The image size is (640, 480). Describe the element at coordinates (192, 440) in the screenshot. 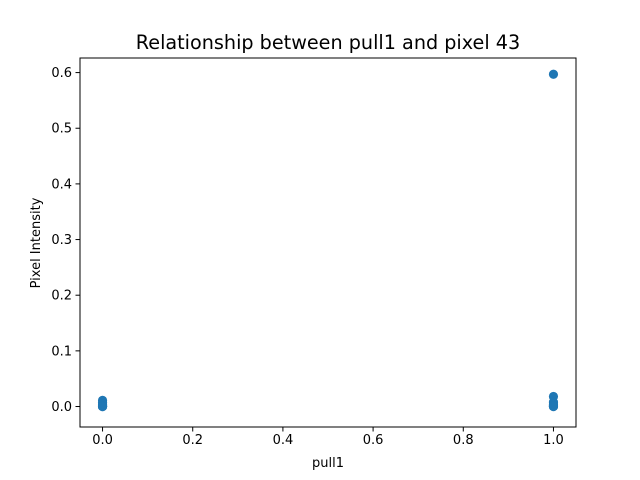

I see `x-tick-label: 0.2` at that location.